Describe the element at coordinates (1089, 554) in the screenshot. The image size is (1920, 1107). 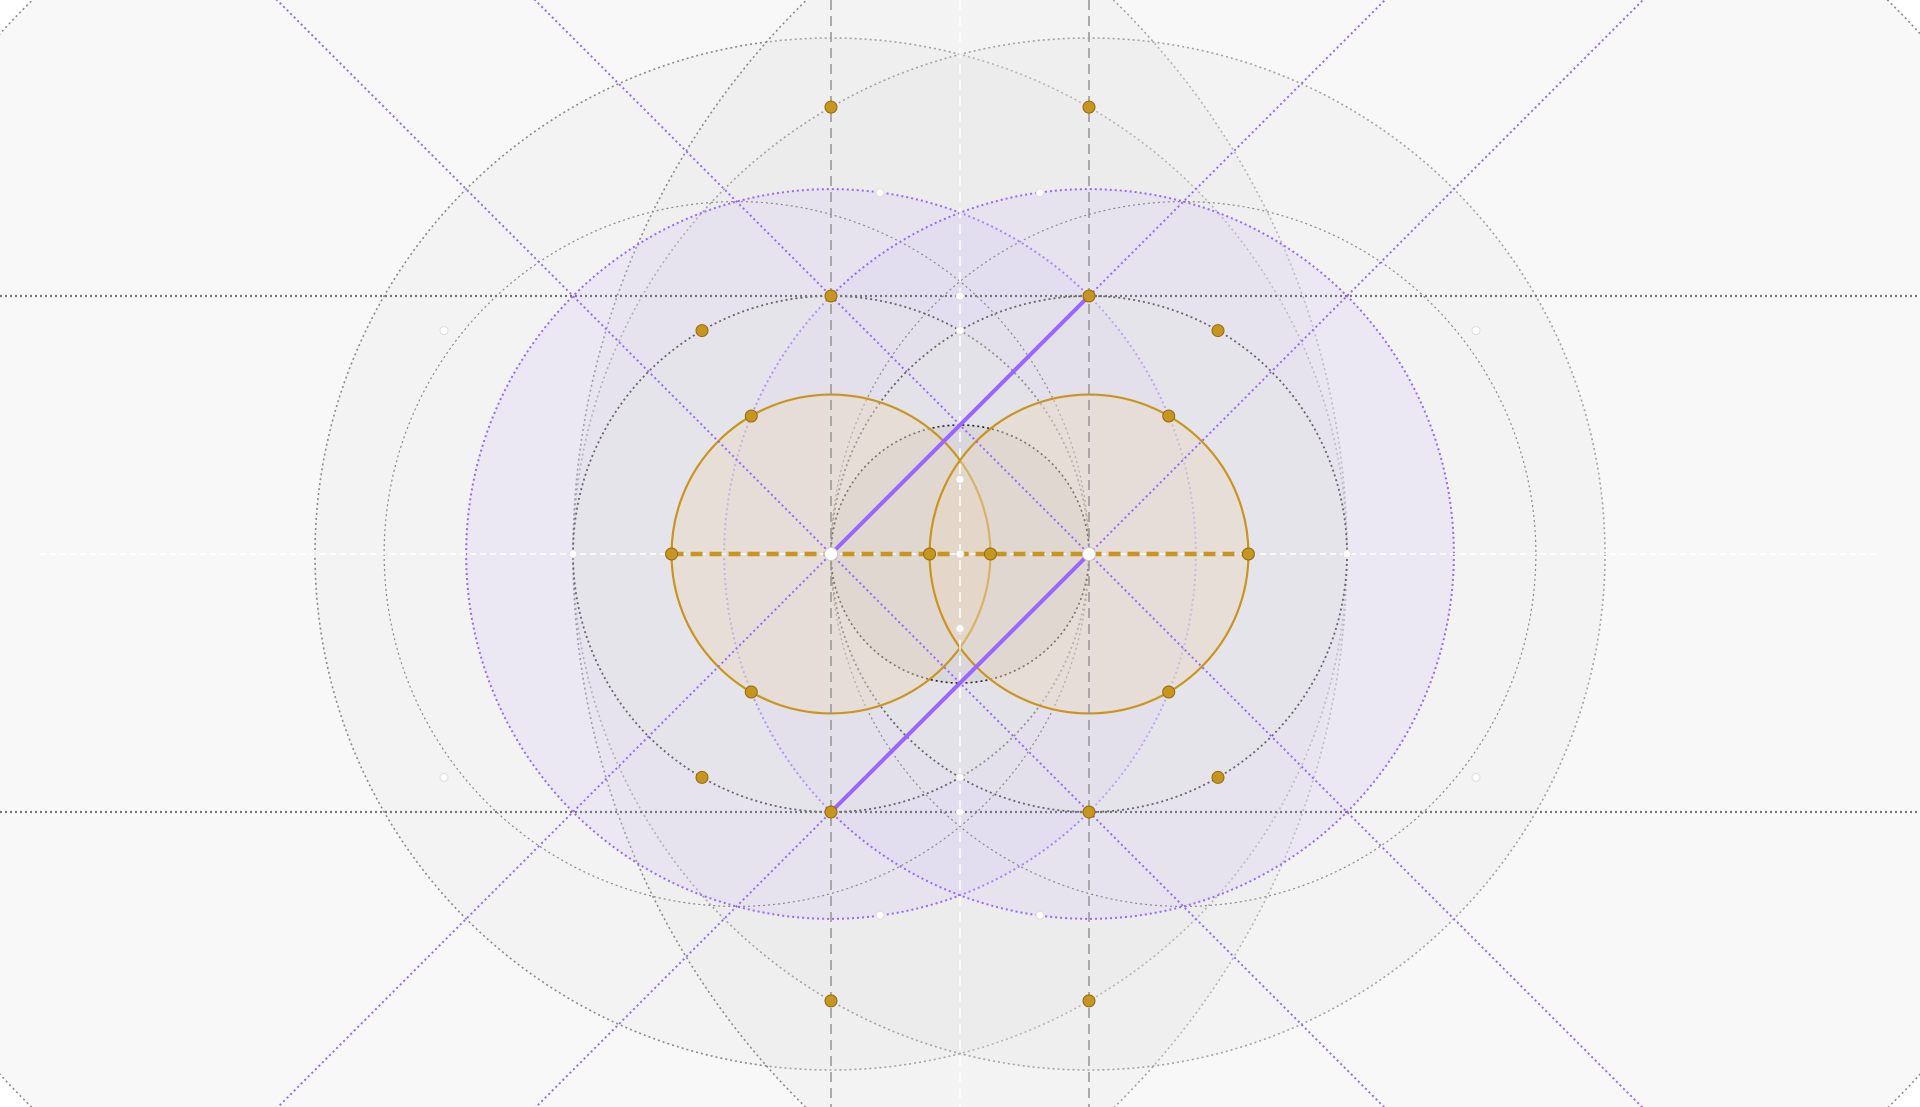
I see `point-b` at that location.